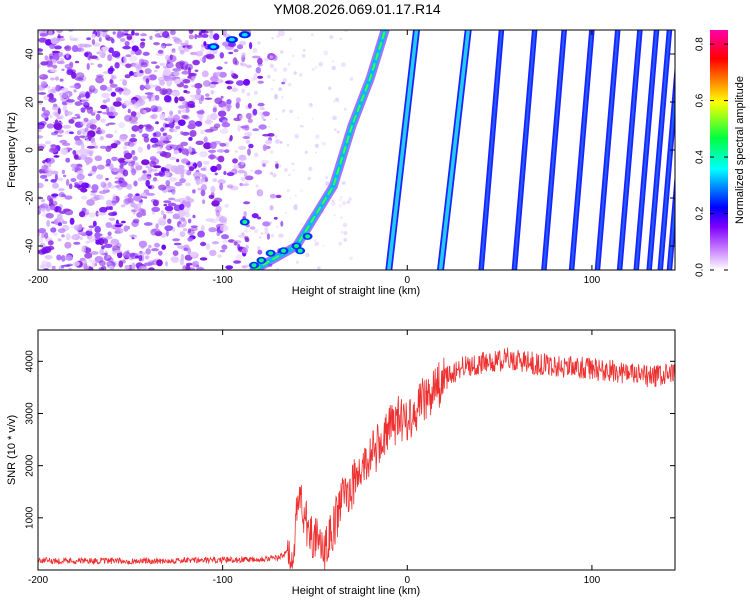 The image size is (750, 600). I want to click on colorbar-tick-label: 0.8, so click(700, 44).